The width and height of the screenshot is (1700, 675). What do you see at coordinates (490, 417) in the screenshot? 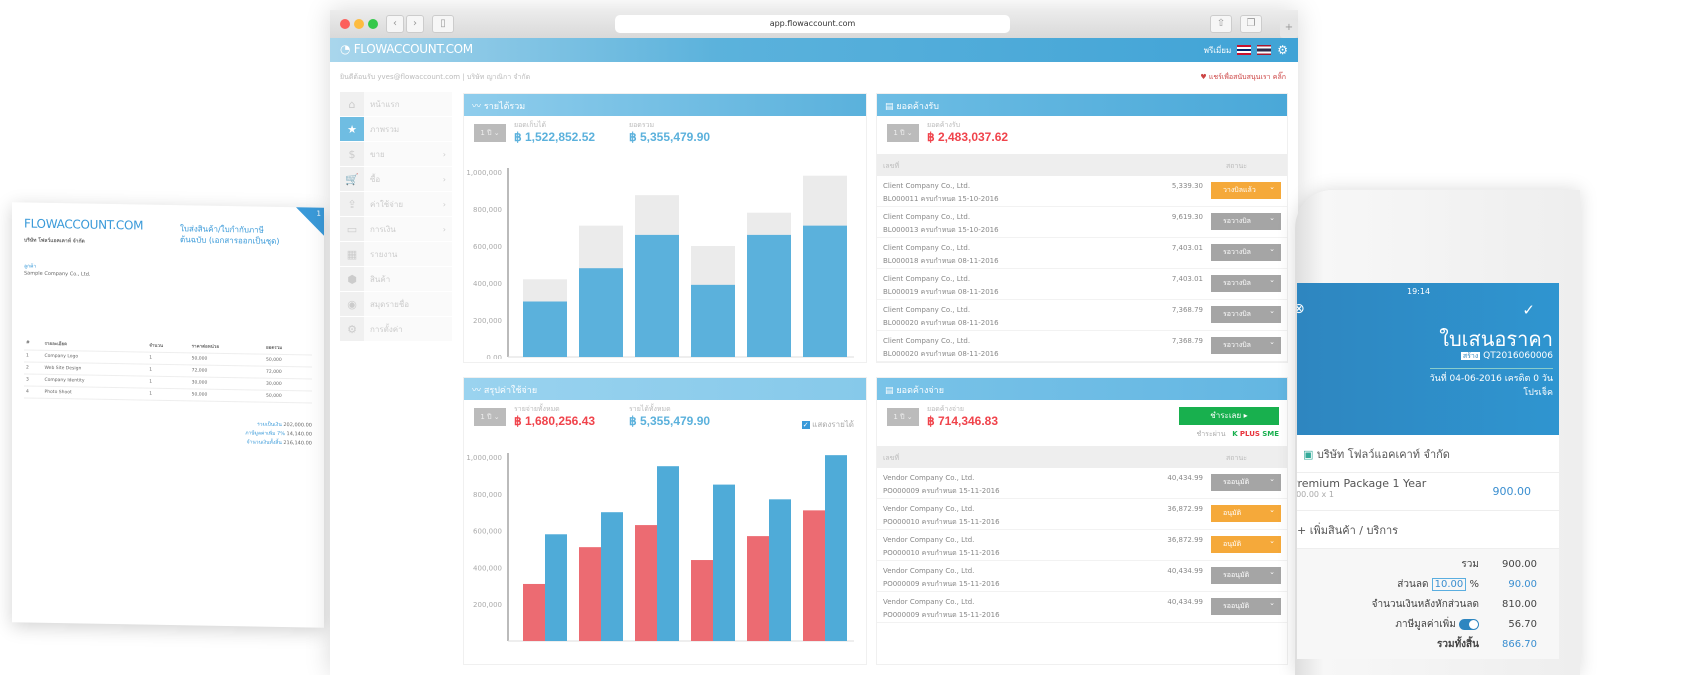
I see `expense-period-select: 1 ปี ⌄` at bounding box center [490, 417].